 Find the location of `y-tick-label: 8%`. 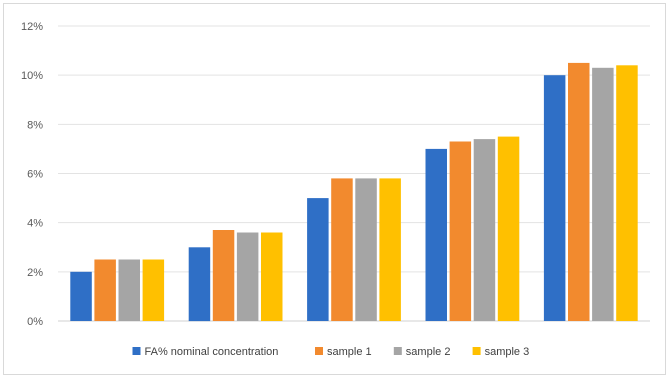

y-tick-label: 8% is located at coordinates (35, 125).